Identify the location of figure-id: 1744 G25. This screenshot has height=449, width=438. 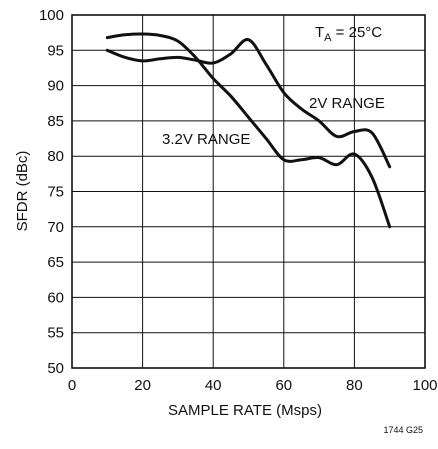
(403, 430).